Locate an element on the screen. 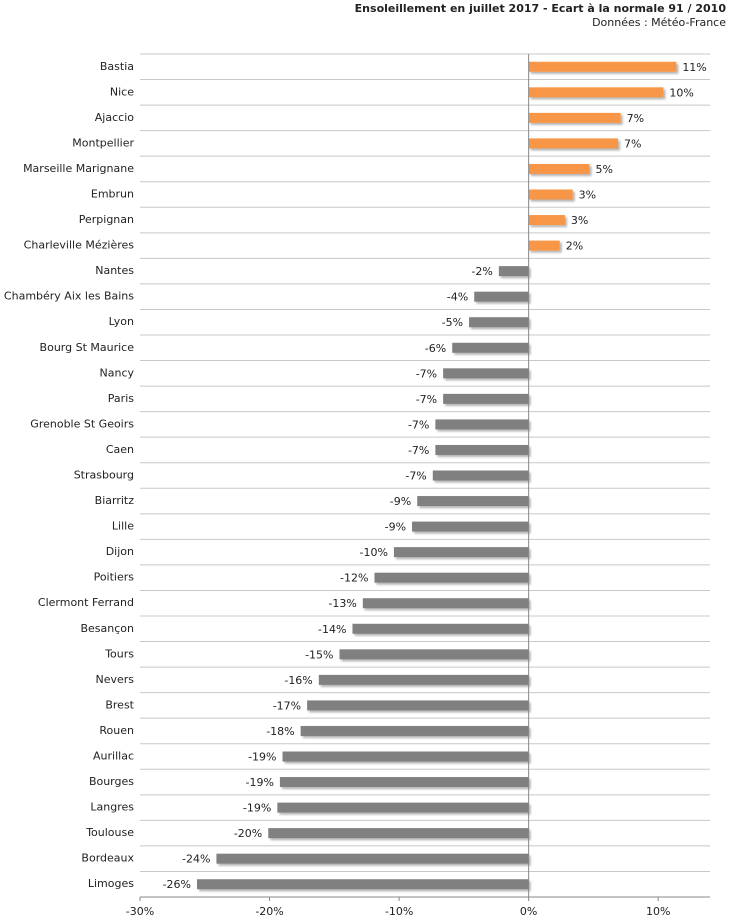 This screenshot has height=921, width=730. y-tick-label: Dijon is located at coordinates (120, 551).